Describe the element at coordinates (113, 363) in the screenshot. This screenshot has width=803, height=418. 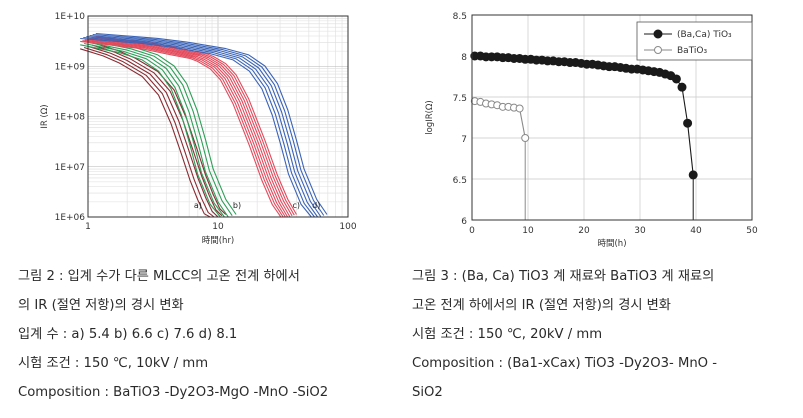
I see `caption-line-4: 시험 조건 : 150 ℃, 10kV / mm` at that location.